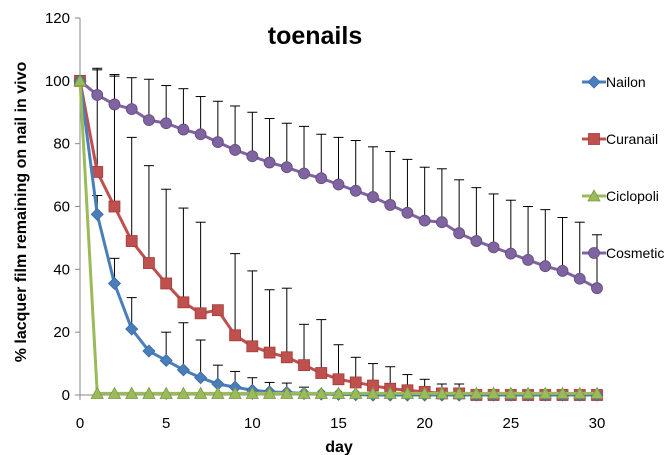 Image resolution: width=670 pixels, height=455 pixels. What do you see at coordinates (57, 81) in the screenshot?
I see `y-tick-label: 100` at bounding box center [57, 81].